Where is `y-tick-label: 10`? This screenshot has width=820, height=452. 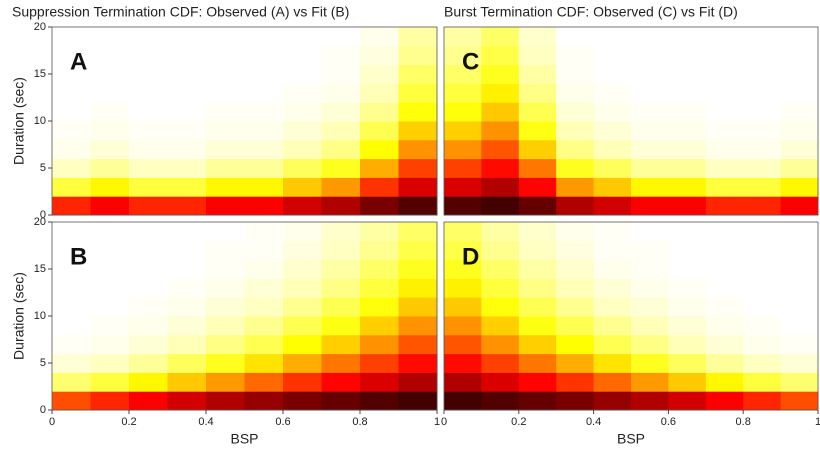
y-tick-label: 10 is located at coordinates (40, 121).